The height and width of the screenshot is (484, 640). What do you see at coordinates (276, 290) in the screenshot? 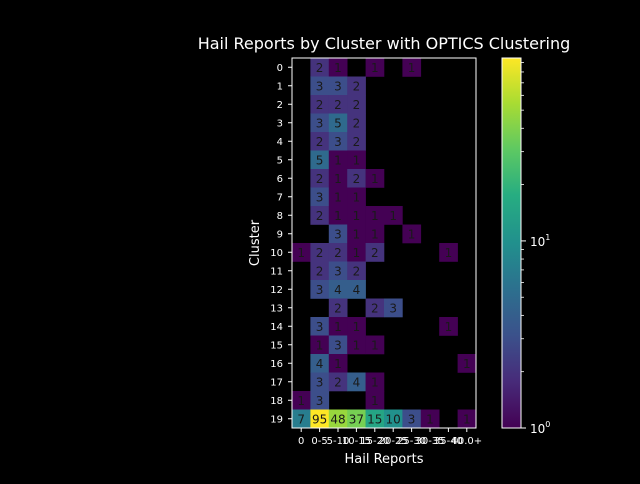
I see `y-tick-label: 12` at bounding box center [276, 290].